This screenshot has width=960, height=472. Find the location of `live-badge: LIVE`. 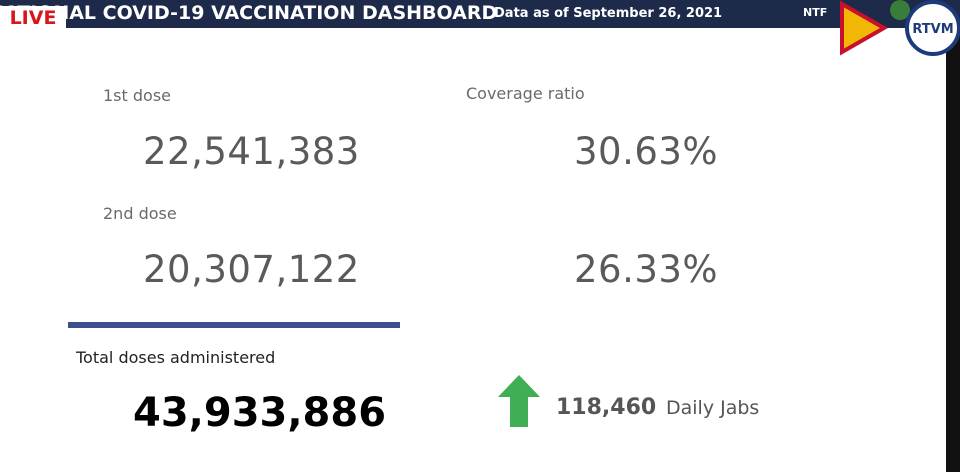

live-badge: LIVE is located at coordinates (33, 18).